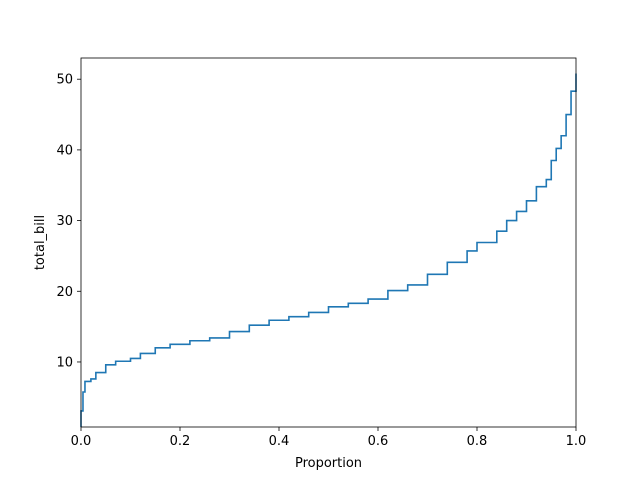 This screenshot has width=640, height=480. Describe the element at coordinates (64, 80) in the screenshot. I see `y-tick-label: 50` at that location.